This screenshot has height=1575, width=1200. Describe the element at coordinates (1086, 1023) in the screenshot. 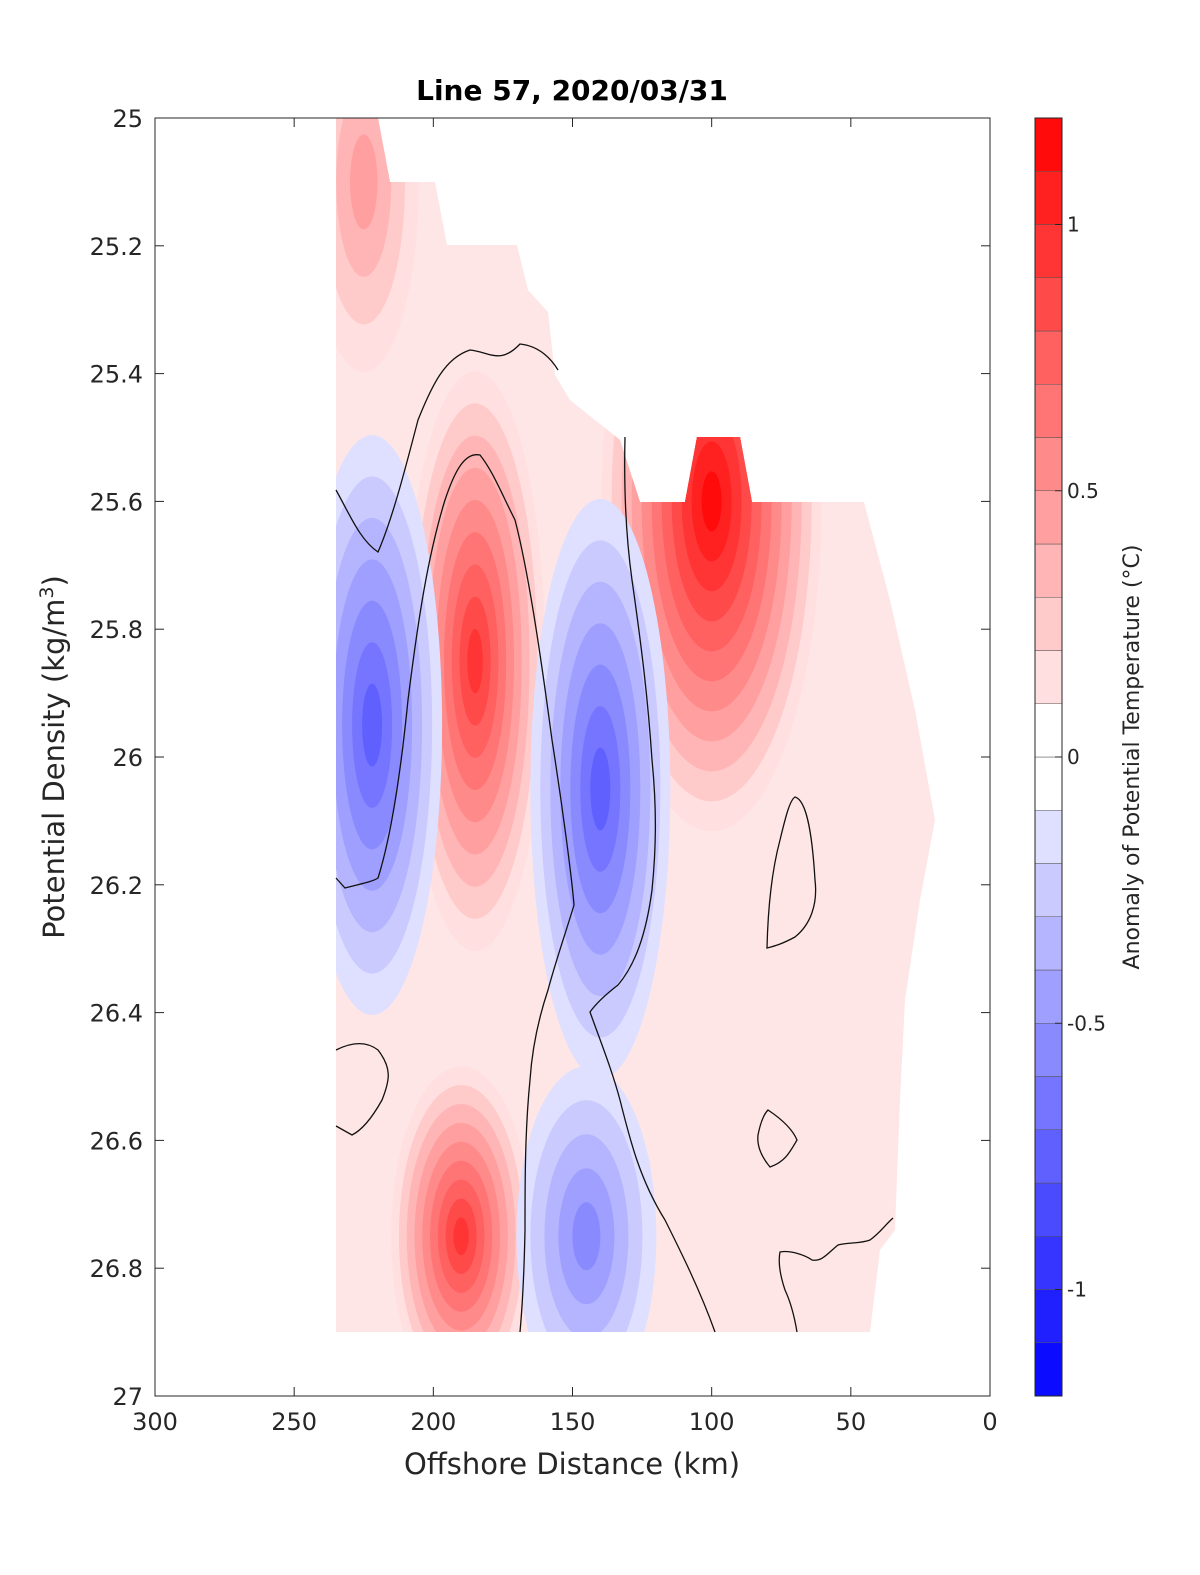

I see `colorbar-tick-label: -0.5` at that location.